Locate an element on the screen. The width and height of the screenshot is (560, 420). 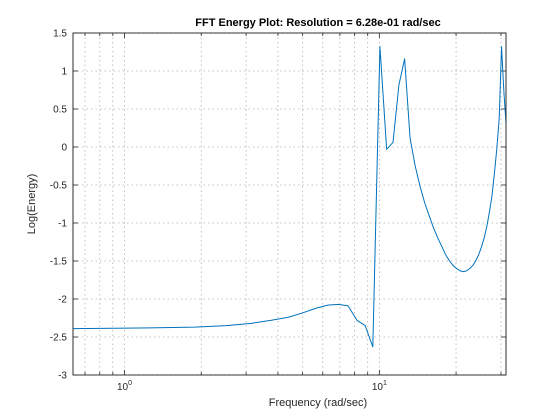
x-axis-label: Frequency (rad/sec) is located at coordinates (318, 403).